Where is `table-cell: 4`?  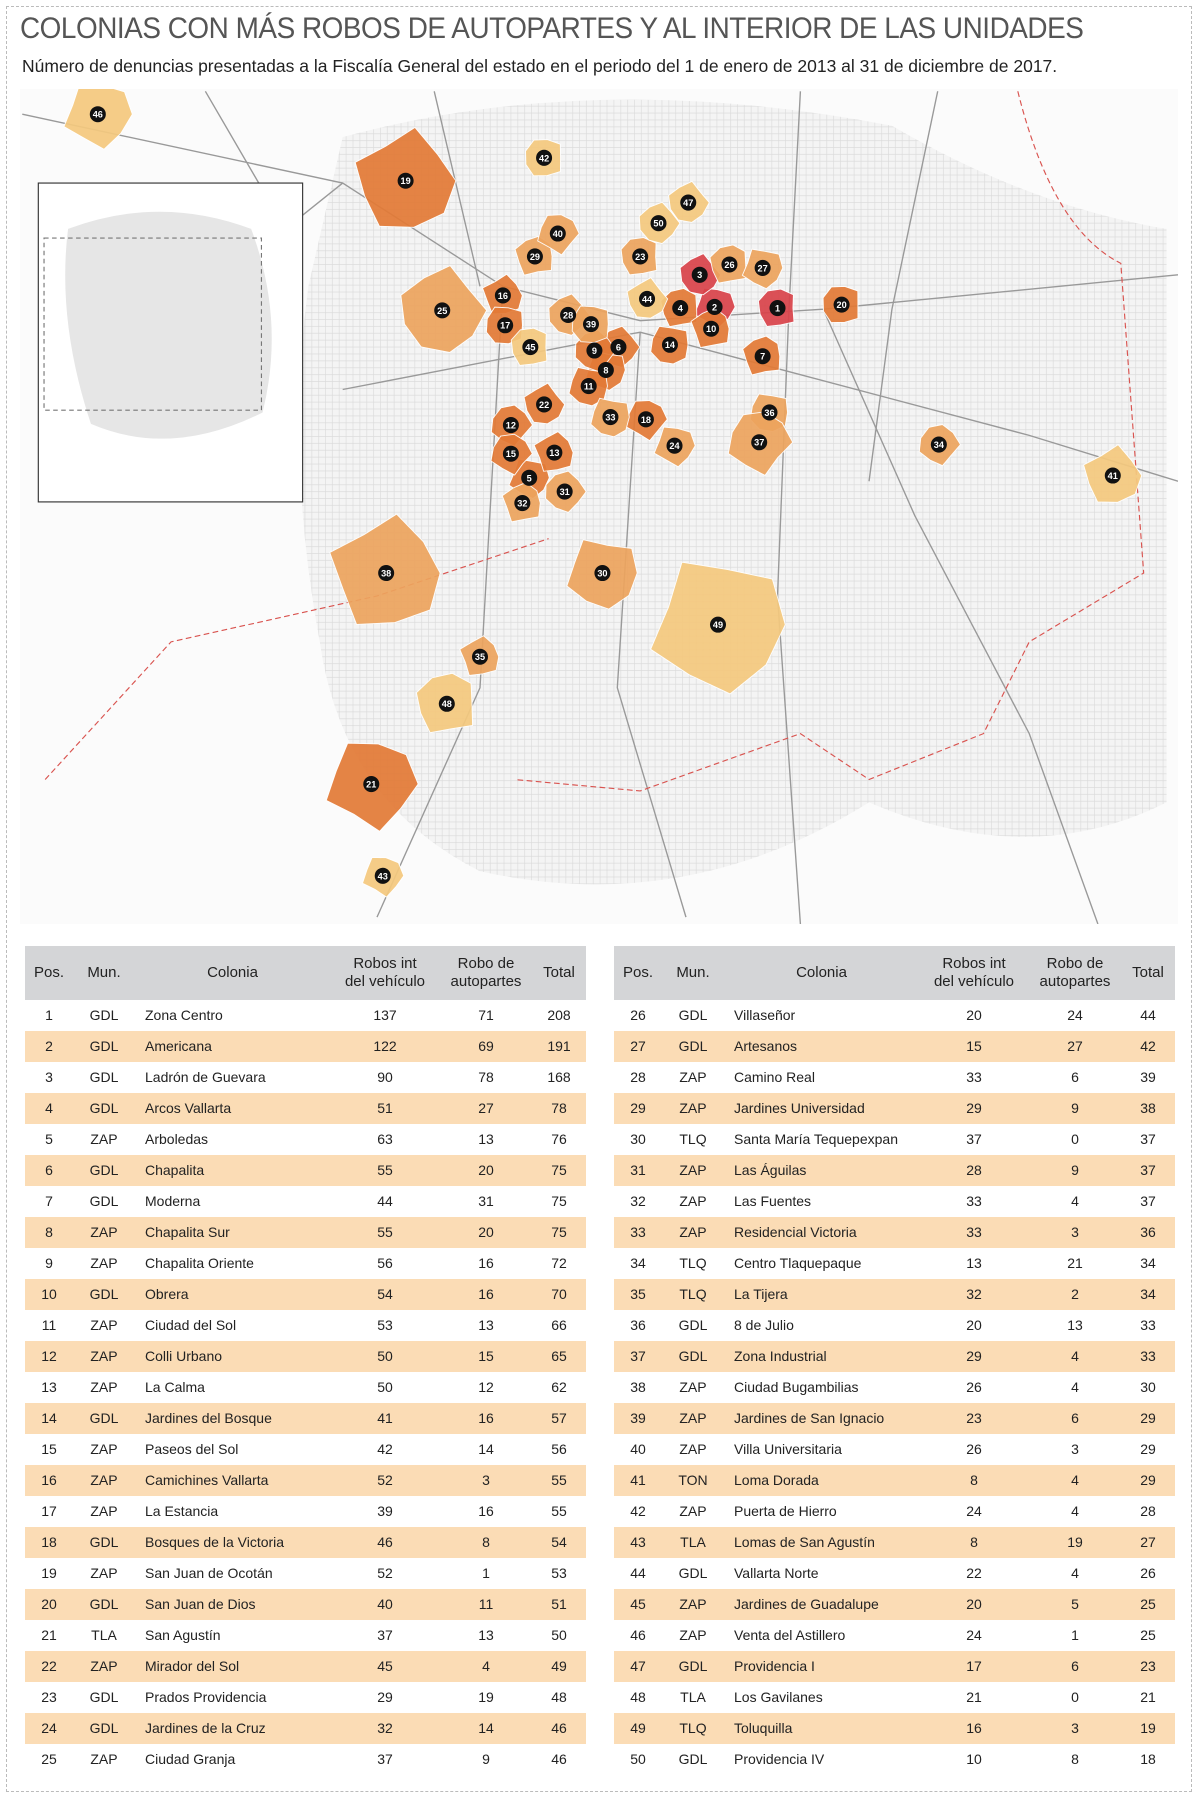
table-cell: 4 is located at coordinates (1075, 1356).